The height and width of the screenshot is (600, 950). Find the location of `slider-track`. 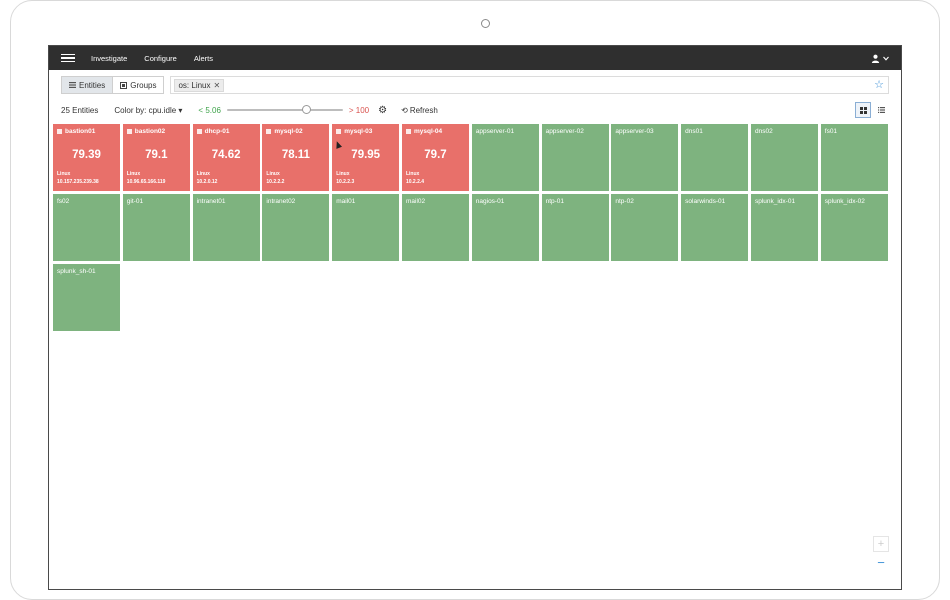

slider-track is located at coordinates (284, 110).